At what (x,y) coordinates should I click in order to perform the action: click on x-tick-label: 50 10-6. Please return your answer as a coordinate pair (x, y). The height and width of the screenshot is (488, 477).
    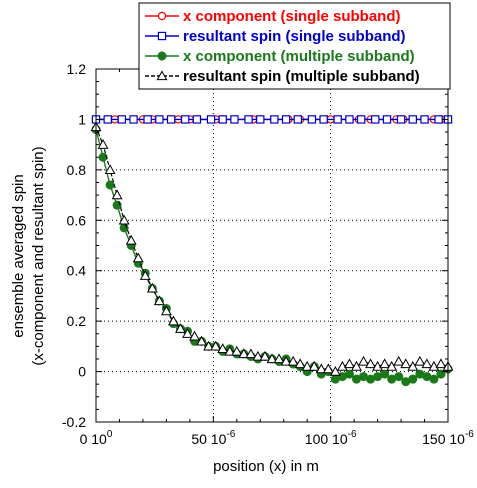
    Looking at the image, I should click on (213, 438).